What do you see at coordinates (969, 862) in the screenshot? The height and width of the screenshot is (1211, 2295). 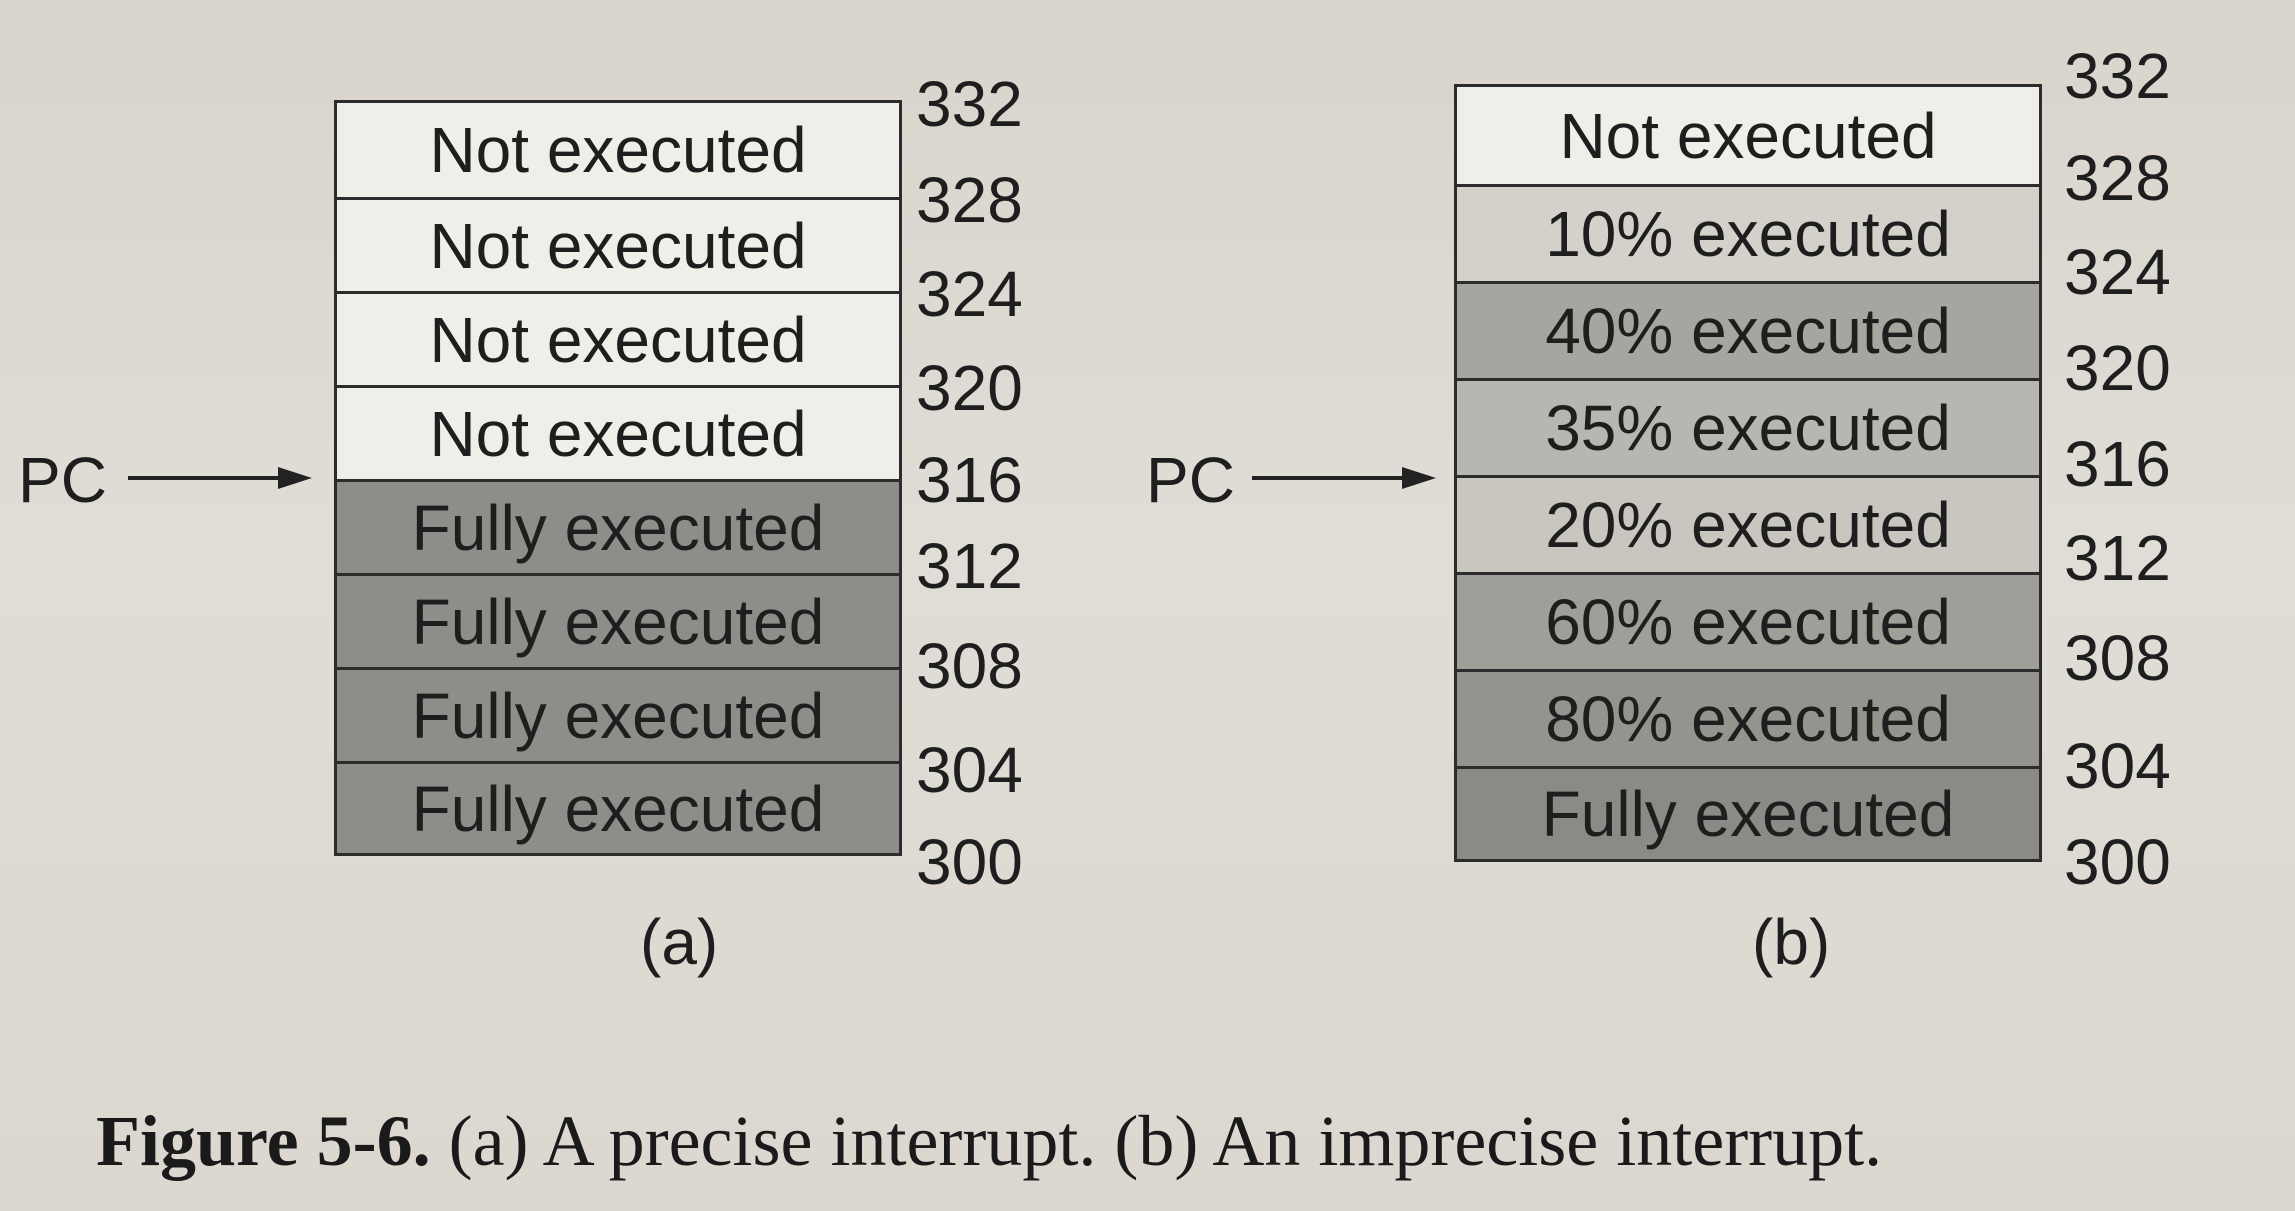 I see `address-label-a: 300` at bounding box center [969, 862].